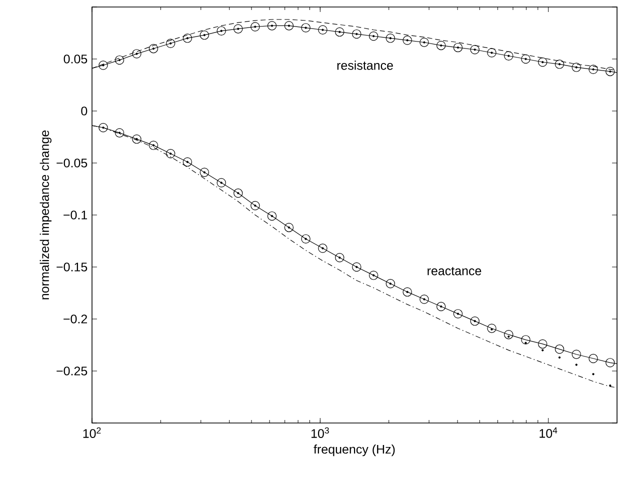 The height and width of the screenshot is (488, 618). Describe the element at coordinates (549, 432) in the screenshot. I see `x-tick-label: 10$^{4}$` at that location.